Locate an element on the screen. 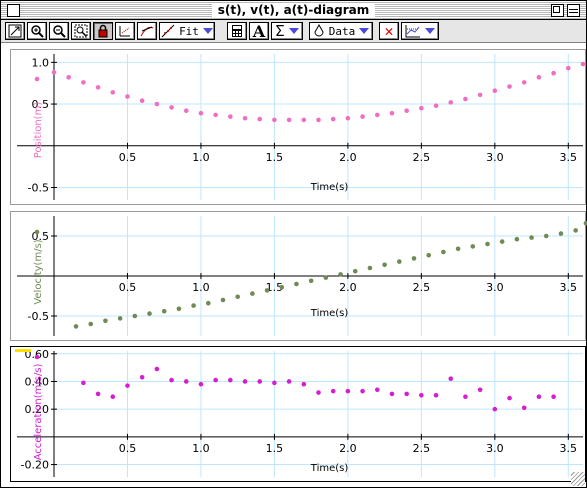 This screenshot has height=488, width=587. y-axis-label: Acceleration(m/s/s) is located at coordinates (38, 411).